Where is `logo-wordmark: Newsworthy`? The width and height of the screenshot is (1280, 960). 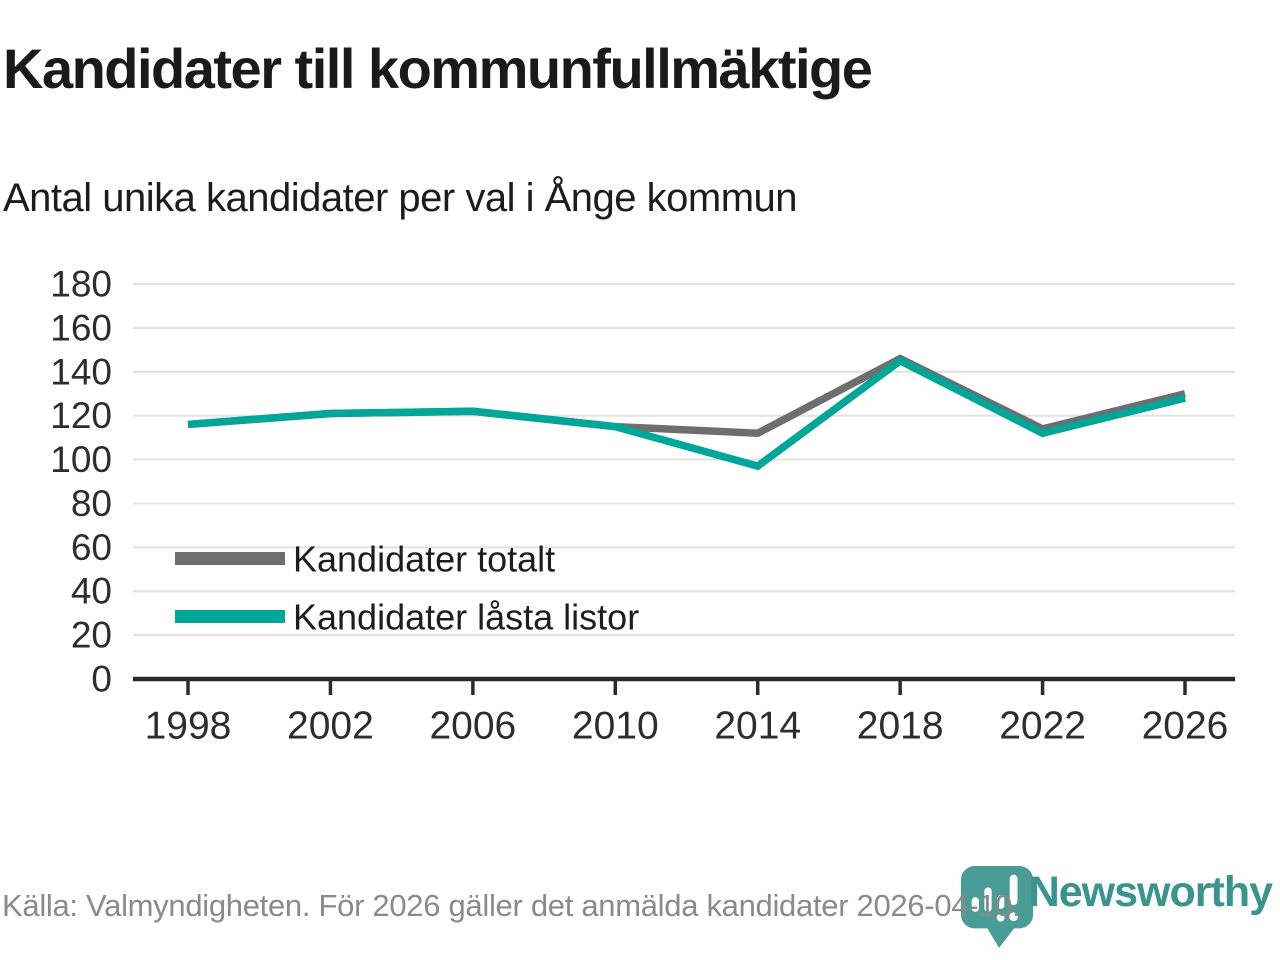 logo-wordmark: Newsworthy is located at coordinates (1150, 892).